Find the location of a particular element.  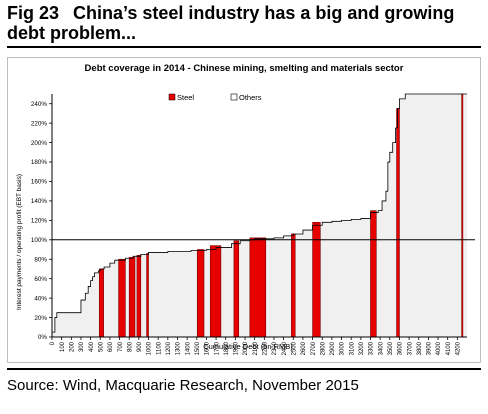

legend-others-swatch is located at coordinates (234, 97).